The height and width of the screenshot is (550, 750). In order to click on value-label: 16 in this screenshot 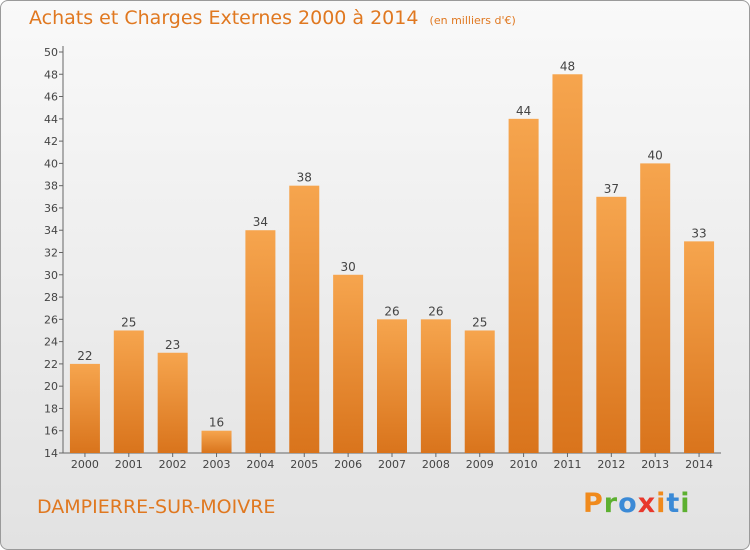, I will do `click(216, 423)`.